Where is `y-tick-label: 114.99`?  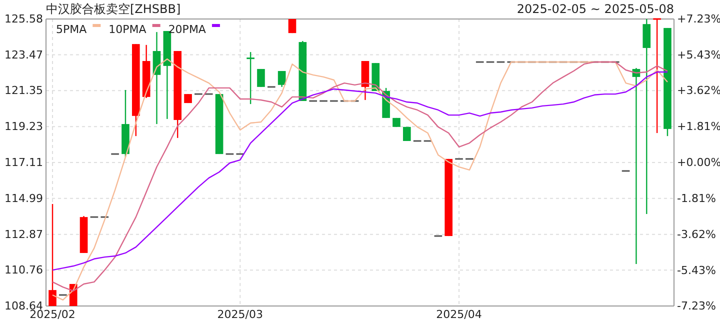 y-tick-label: 114.99 is located at coordinates (23, 198).